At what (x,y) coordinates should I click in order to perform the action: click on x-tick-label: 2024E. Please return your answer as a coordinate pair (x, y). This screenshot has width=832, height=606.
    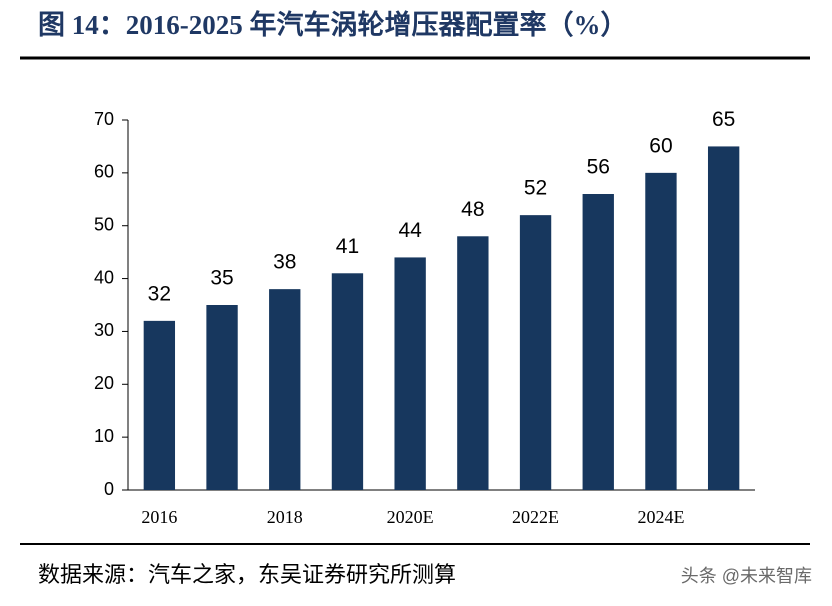
    Looking at the image, I should click on (660, 517).